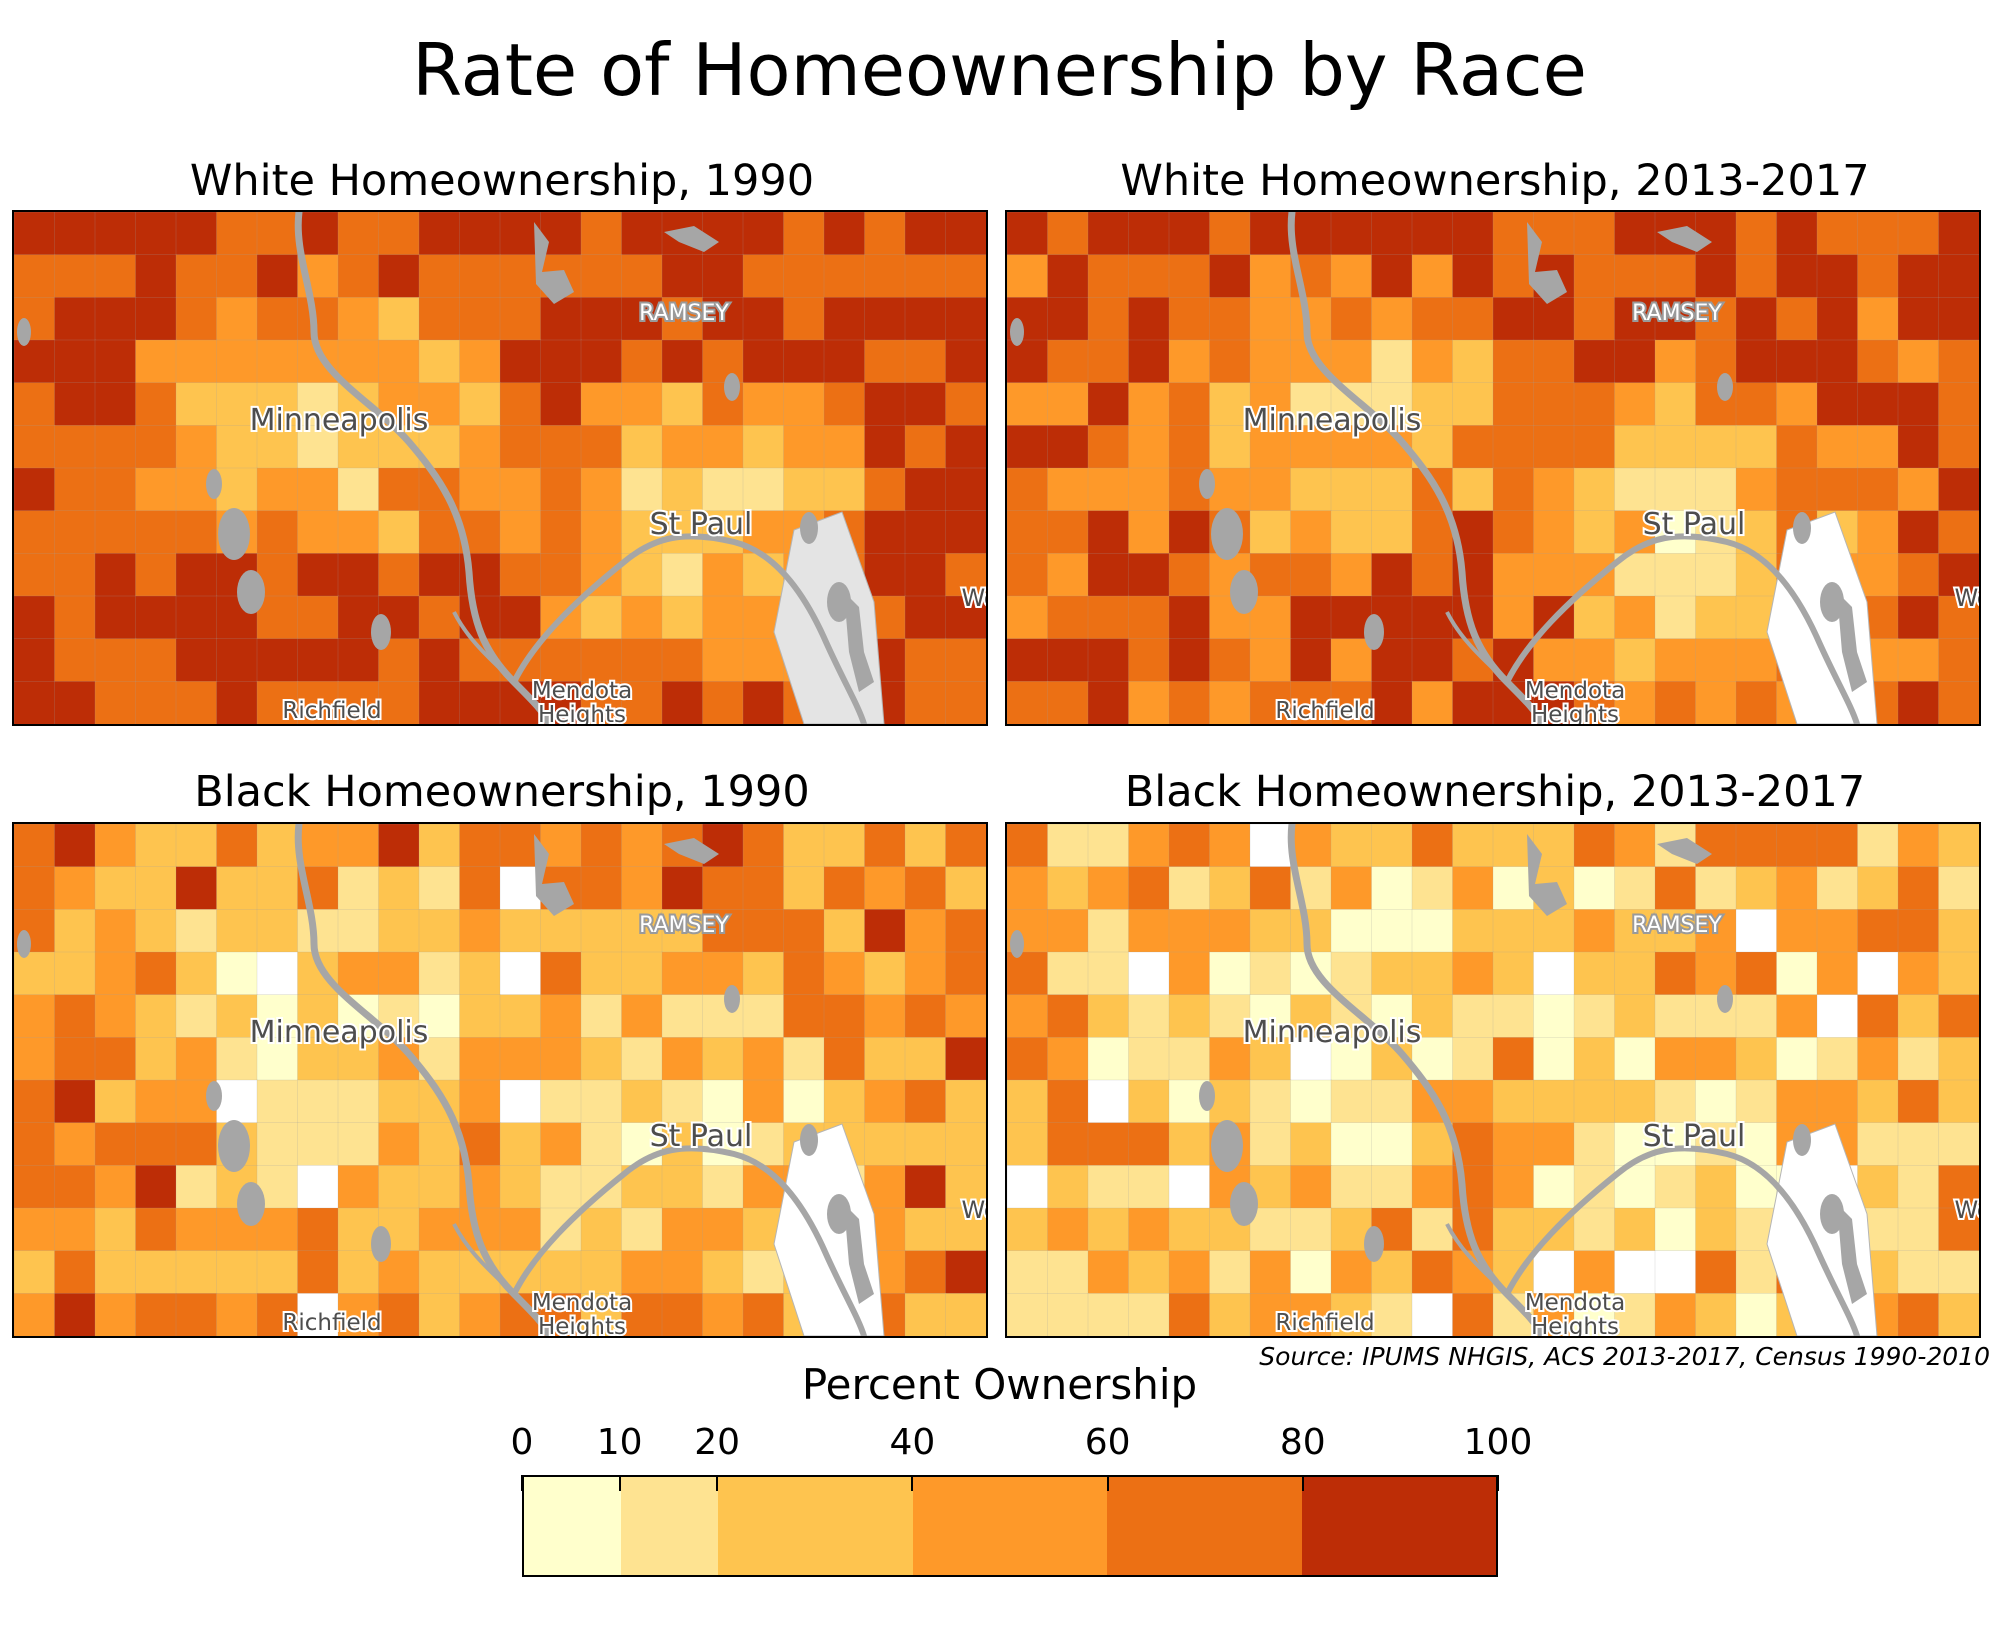 The width and height of the screenshot is (1999, 1634). I want to click on minnesota-river, so click(1477, 1259).